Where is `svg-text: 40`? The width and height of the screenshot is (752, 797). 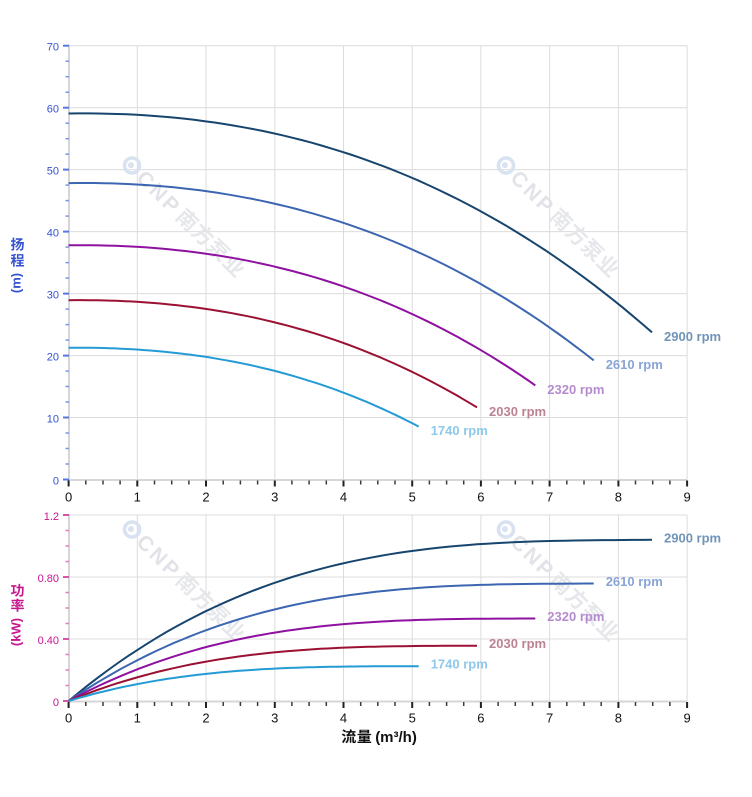
svg-text: 40 is located at coordinates (53, 234).